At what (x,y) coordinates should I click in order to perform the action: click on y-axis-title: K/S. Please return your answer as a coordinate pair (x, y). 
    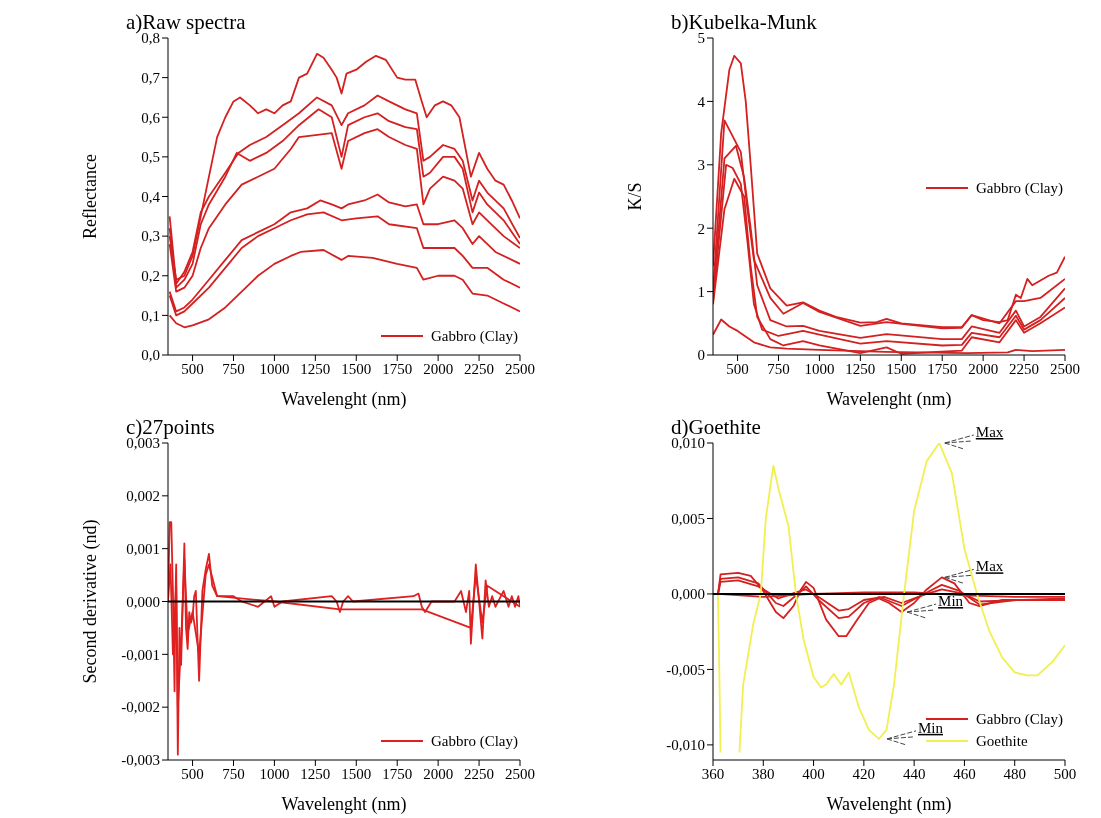
    Looking at the image, I should click on (635, 196).